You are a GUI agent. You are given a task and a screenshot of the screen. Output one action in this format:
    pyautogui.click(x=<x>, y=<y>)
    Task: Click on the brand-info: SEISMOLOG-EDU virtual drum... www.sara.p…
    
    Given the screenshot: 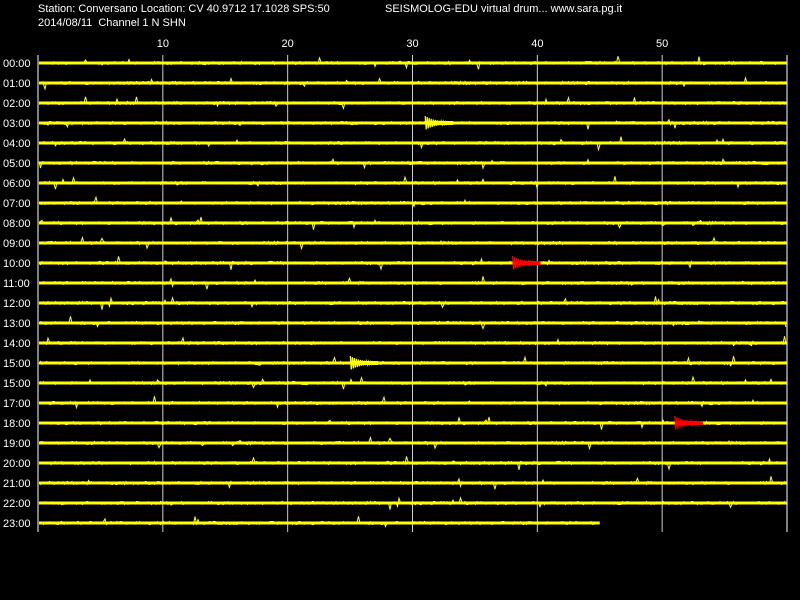 What is the action you would take?
    pyautogui.click(x=504, y=9)
    